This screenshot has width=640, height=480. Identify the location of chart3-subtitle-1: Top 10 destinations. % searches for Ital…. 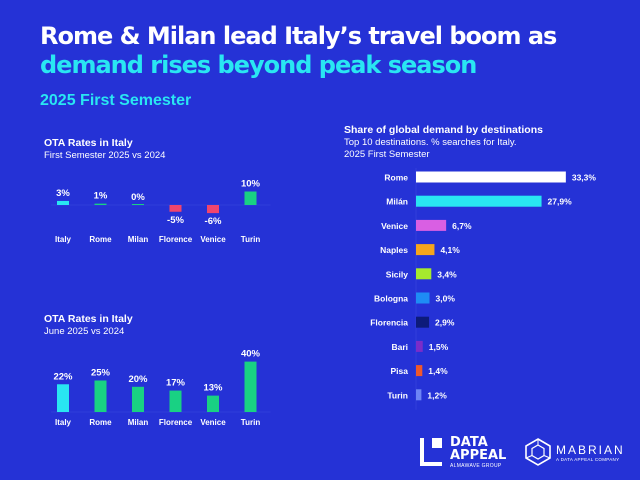
(430, 142).